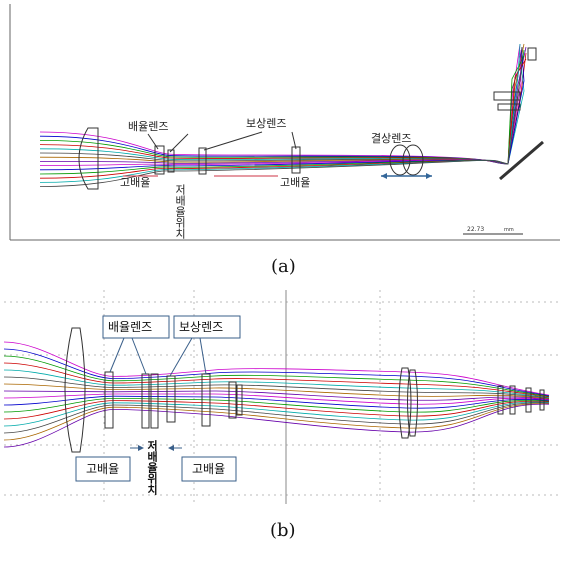  What do you see at coordinates (135, 182) in the screenshot?
I see `label-high-mag-left-a: 고배율` at bounding box center [135, 182].